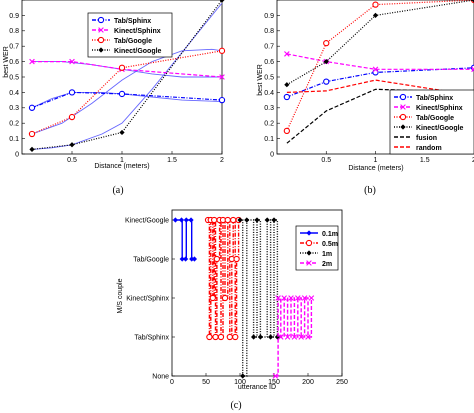 The image size is (474, 413). What do you see at coordinates (440, 128) in the screenshot?
I see `legend-entry-label: Kinect/Google` at bounding box center [440, 128].